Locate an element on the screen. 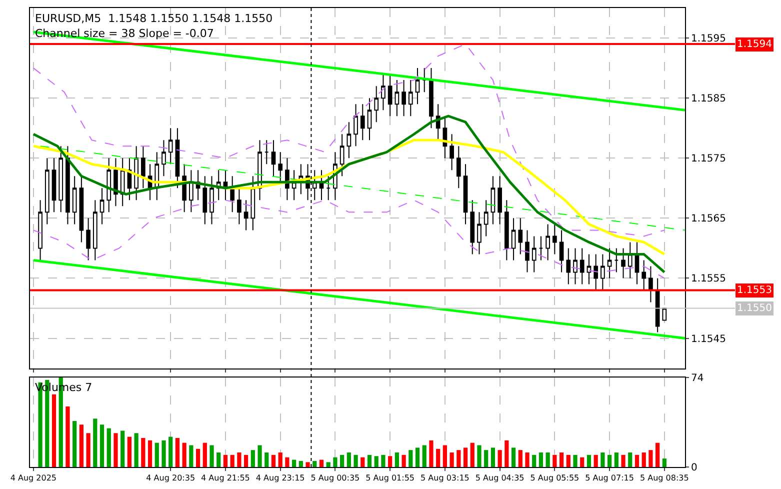  line-series is located at coordinates (348, 239).